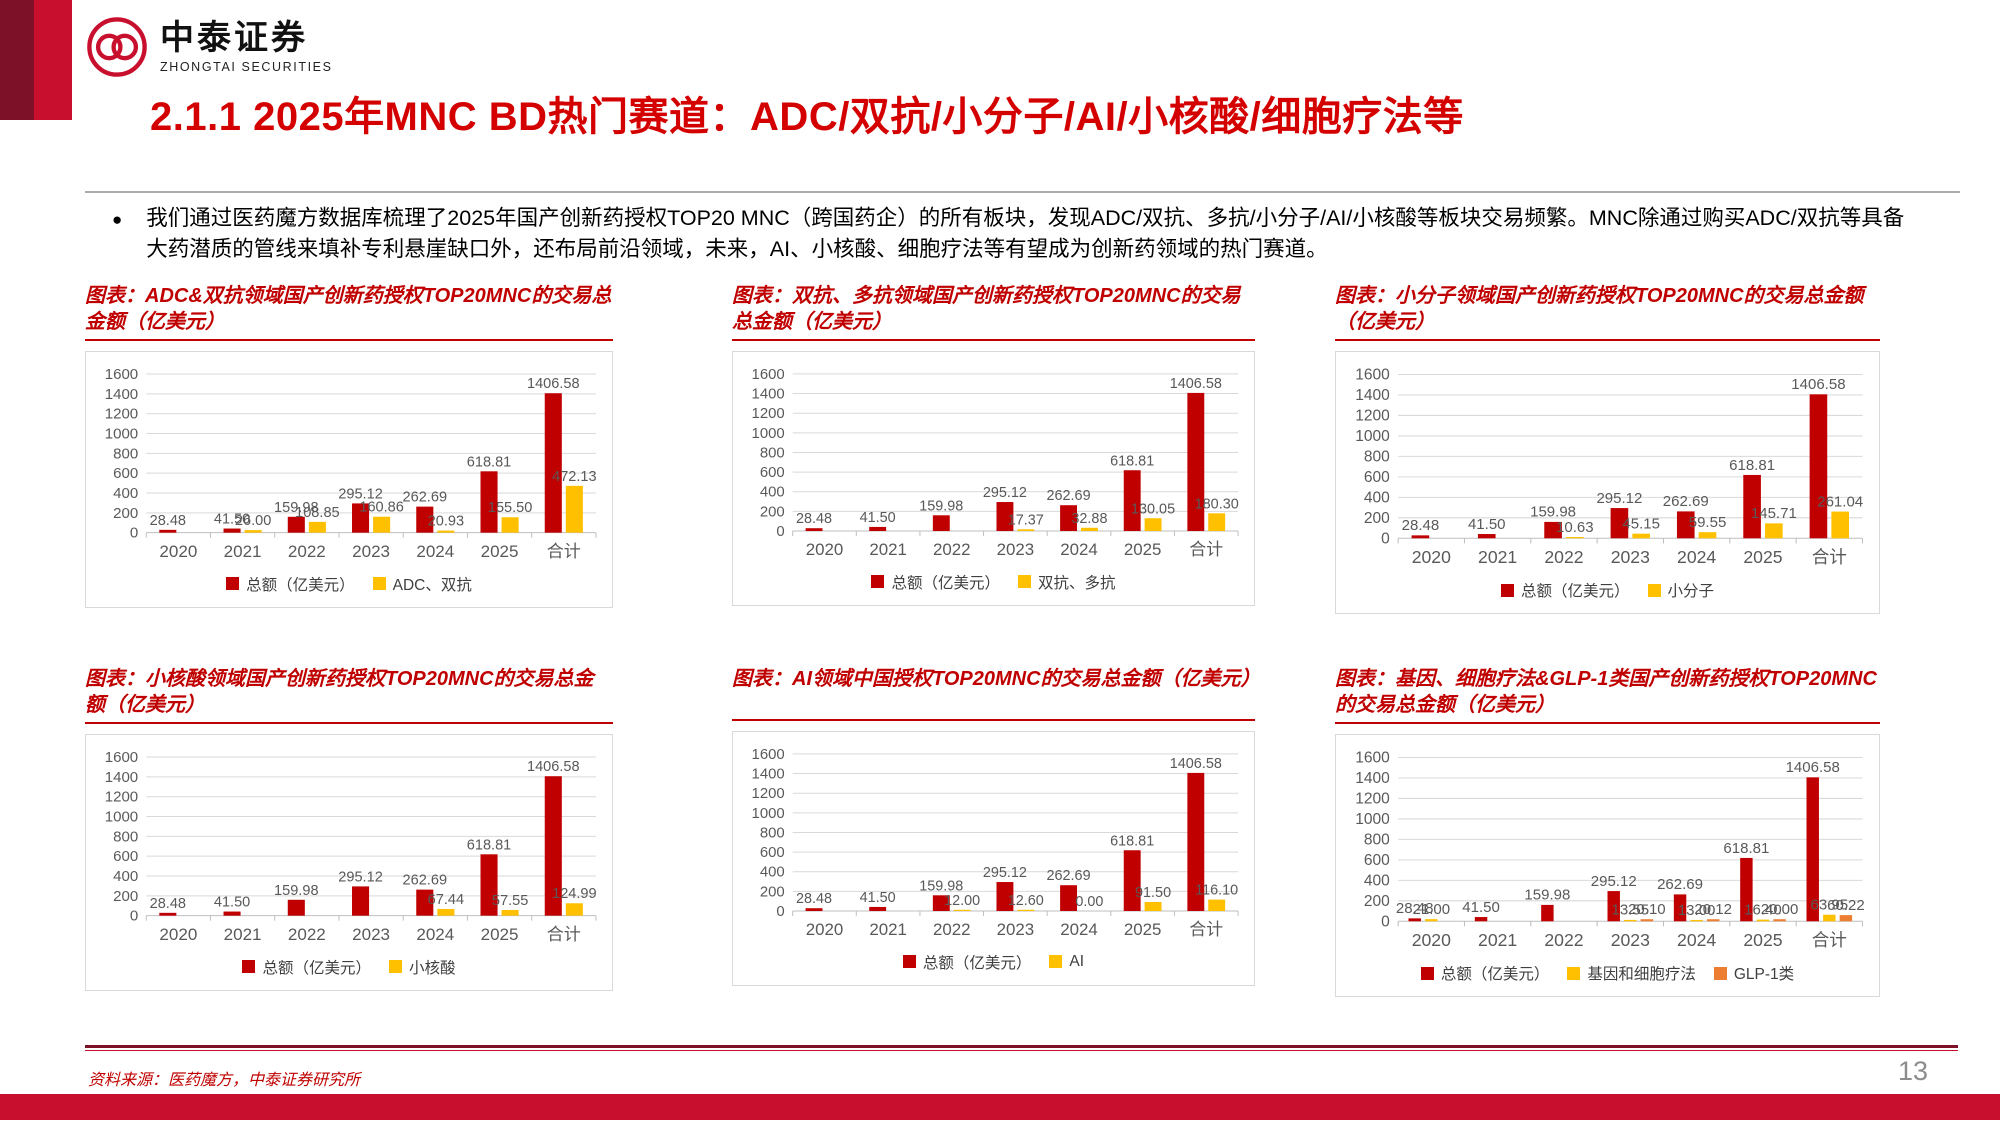  Describe the element at coordinates (1153, 509) in the screenshot. I see `svg-text: 130.05` at that location.